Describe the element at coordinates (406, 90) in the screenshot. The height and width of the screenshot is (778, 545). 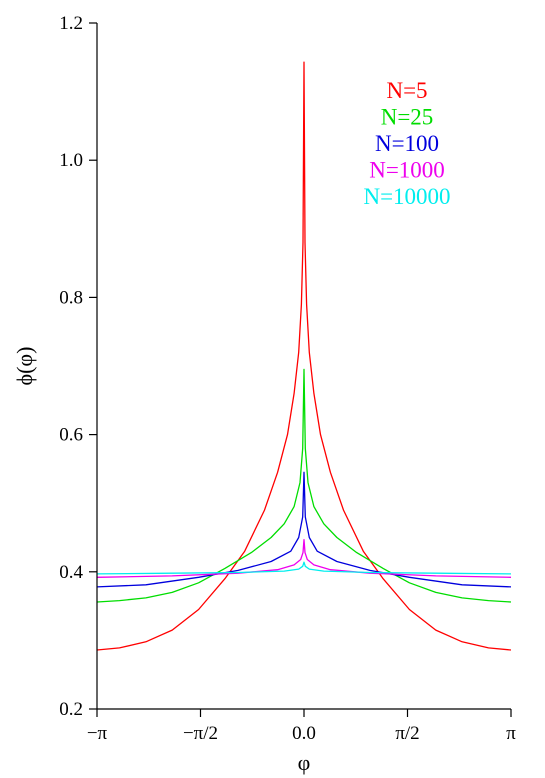
I see `legend-entry: N=5` at that location.